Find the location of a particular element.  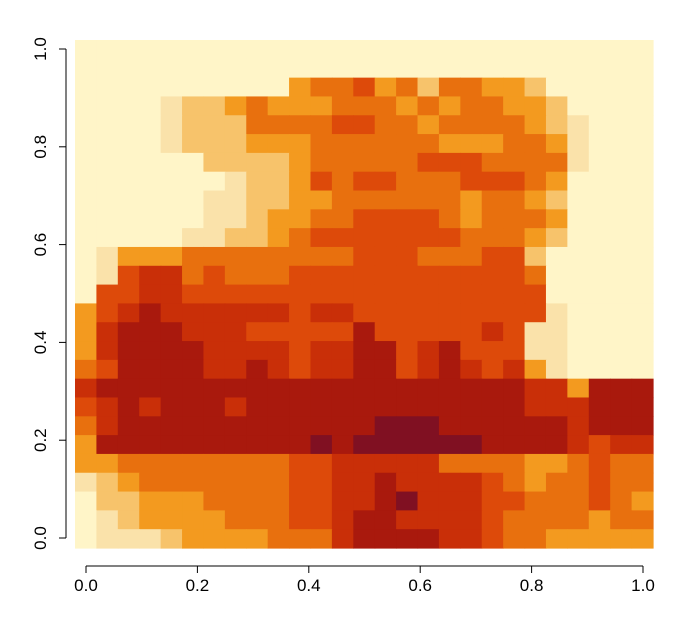

x-axis: 0.0 0.2 0.4 0.6 0.8 1.0 is located at coordinates (364, 580).